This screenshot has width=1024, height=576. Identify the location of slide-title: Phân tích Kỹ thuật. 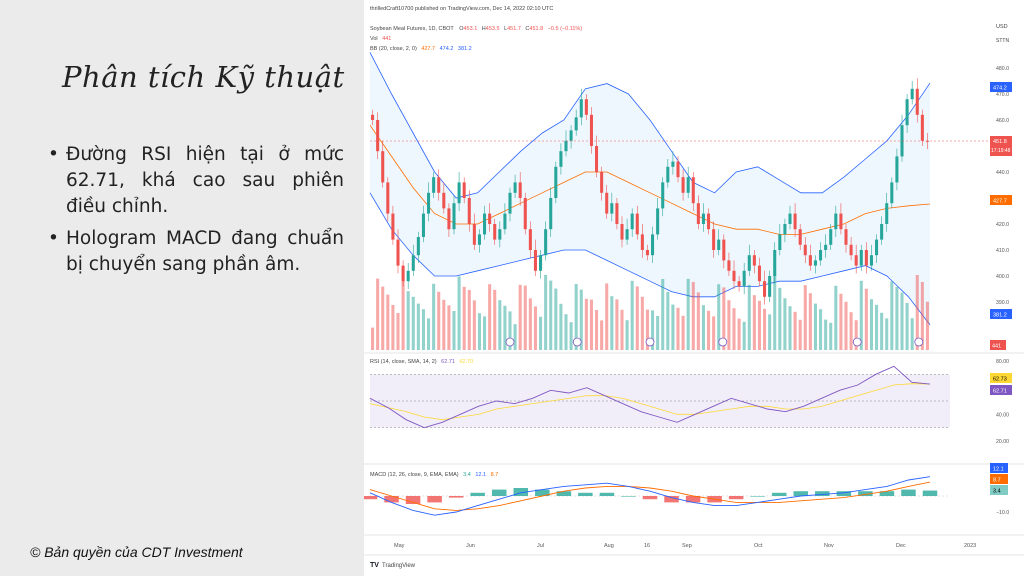
(203, 77).